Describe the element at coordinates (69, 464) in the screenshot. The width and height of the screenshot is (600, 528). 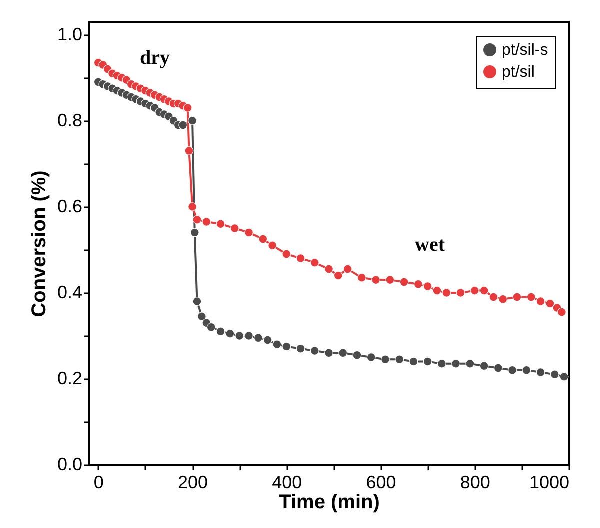
I see `y-tick-label: 0.0` at that location.